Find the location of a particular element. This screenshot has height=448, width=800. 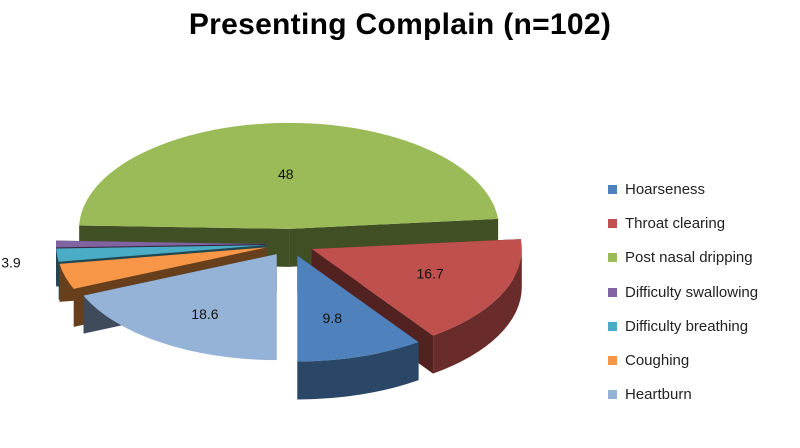

data-label-heartburn: 18.6 is located at coordinates (204, 314).